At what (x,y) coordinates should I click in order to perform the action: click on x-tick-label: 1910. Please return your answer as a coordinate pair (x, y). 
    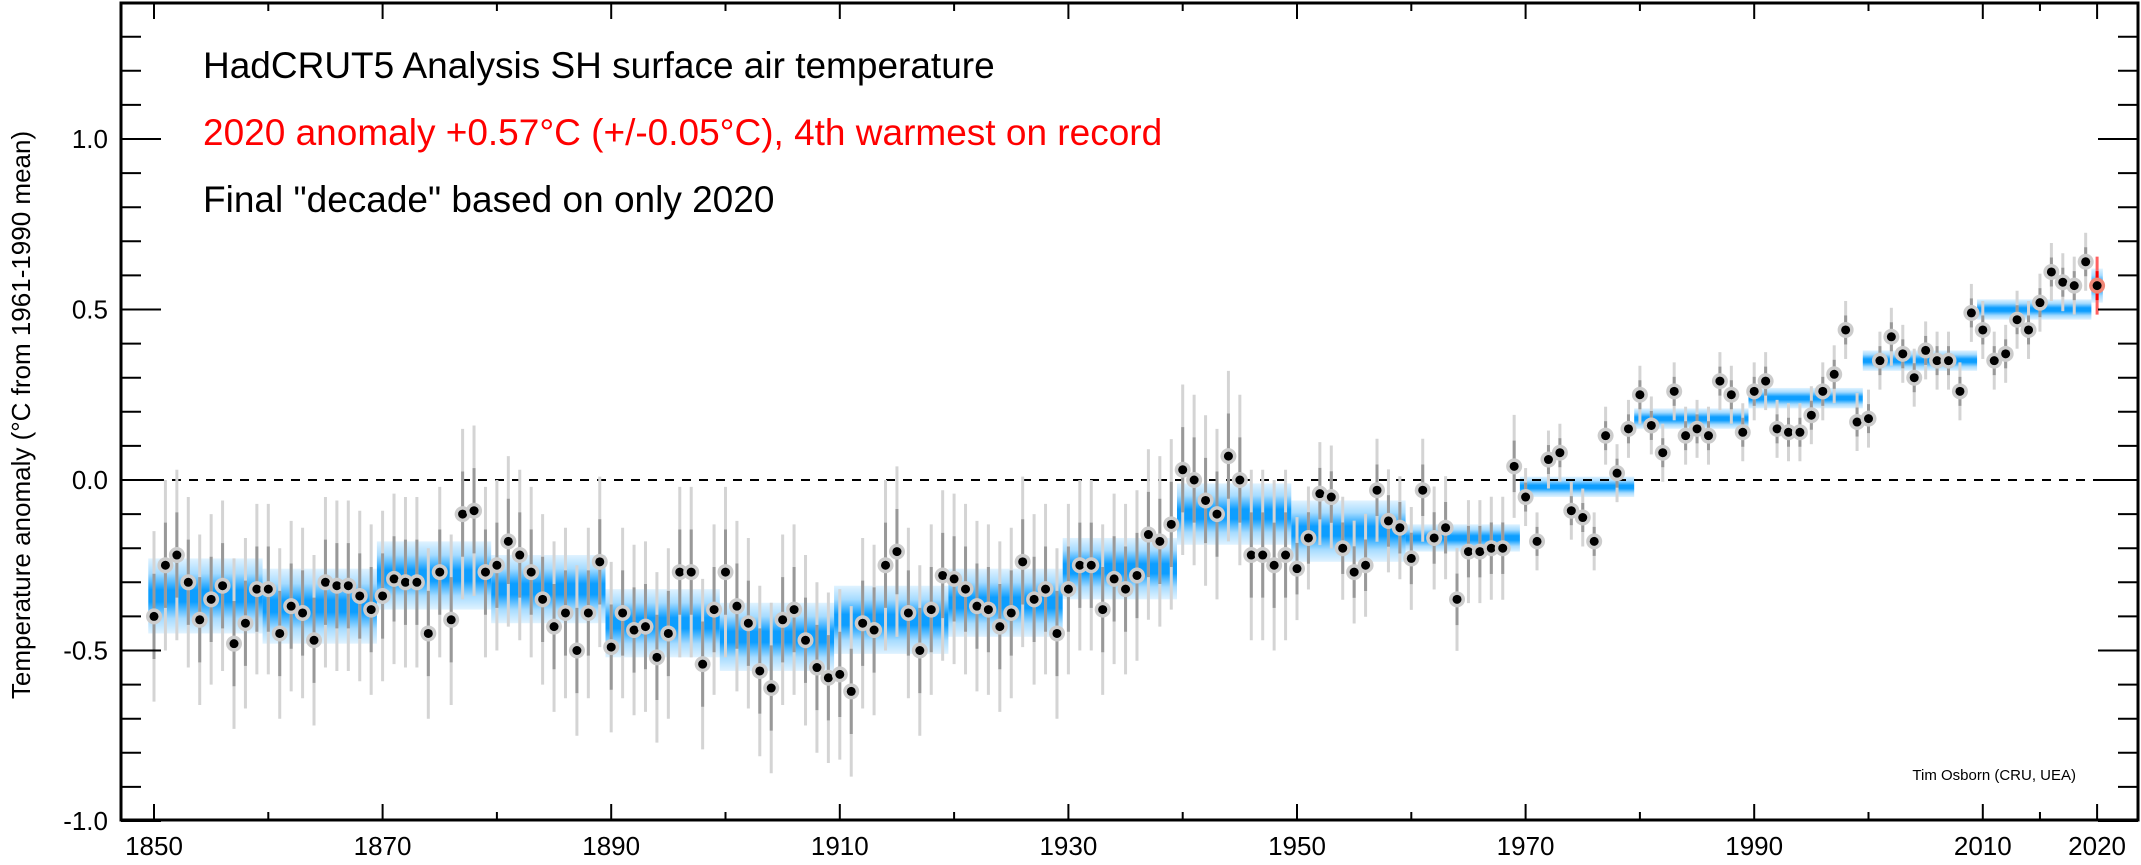
    Looking at the image, I should click on (840, 846).